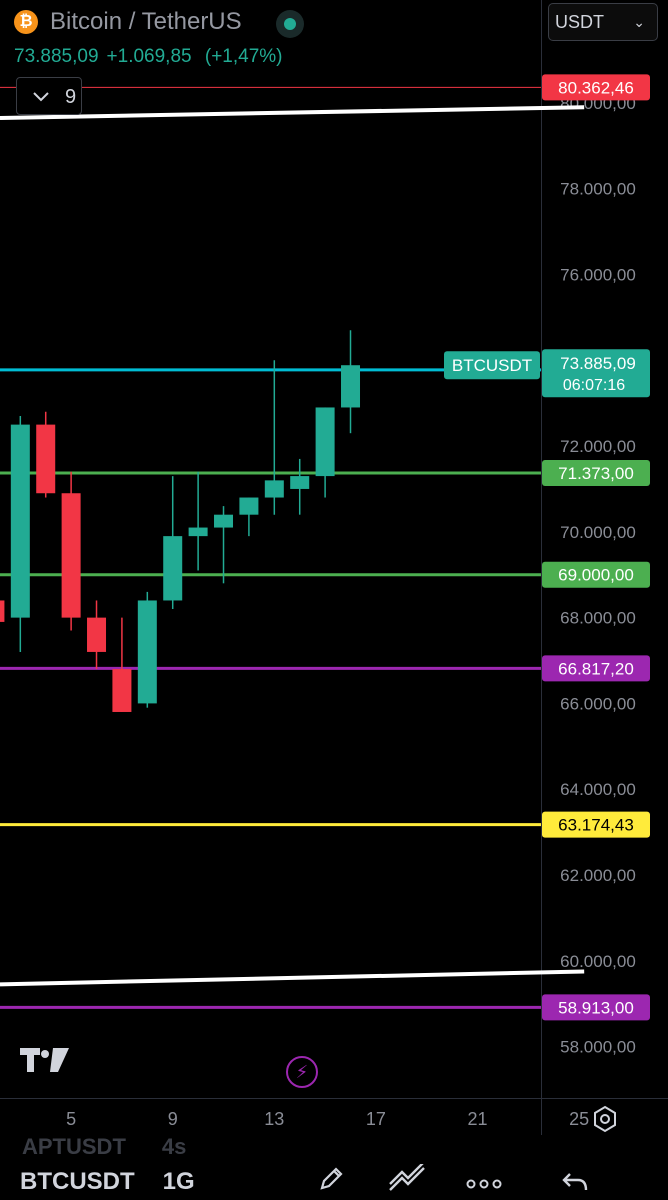  I want to click on indicators-toggle-button: 9, so click(49, 96).